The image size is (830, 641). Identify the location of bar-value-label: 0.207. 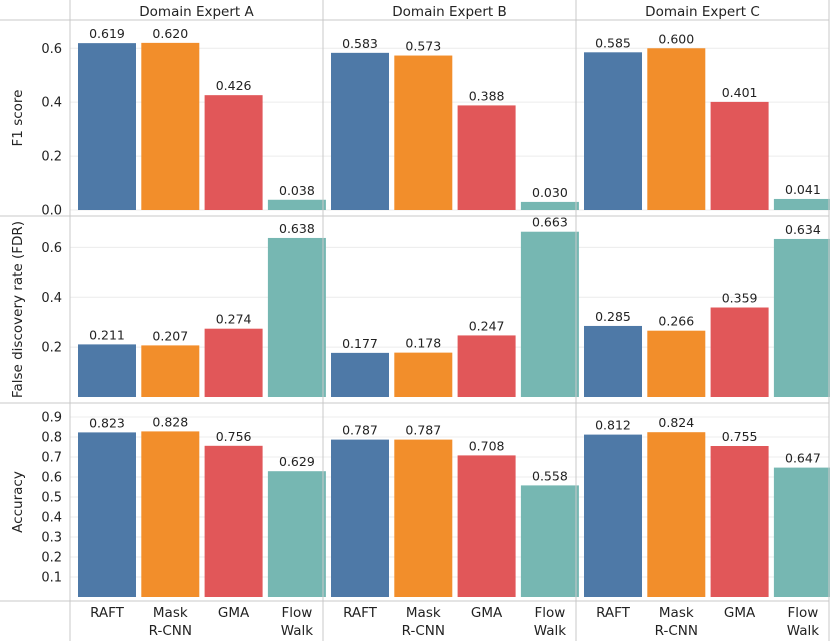
(170, 335).